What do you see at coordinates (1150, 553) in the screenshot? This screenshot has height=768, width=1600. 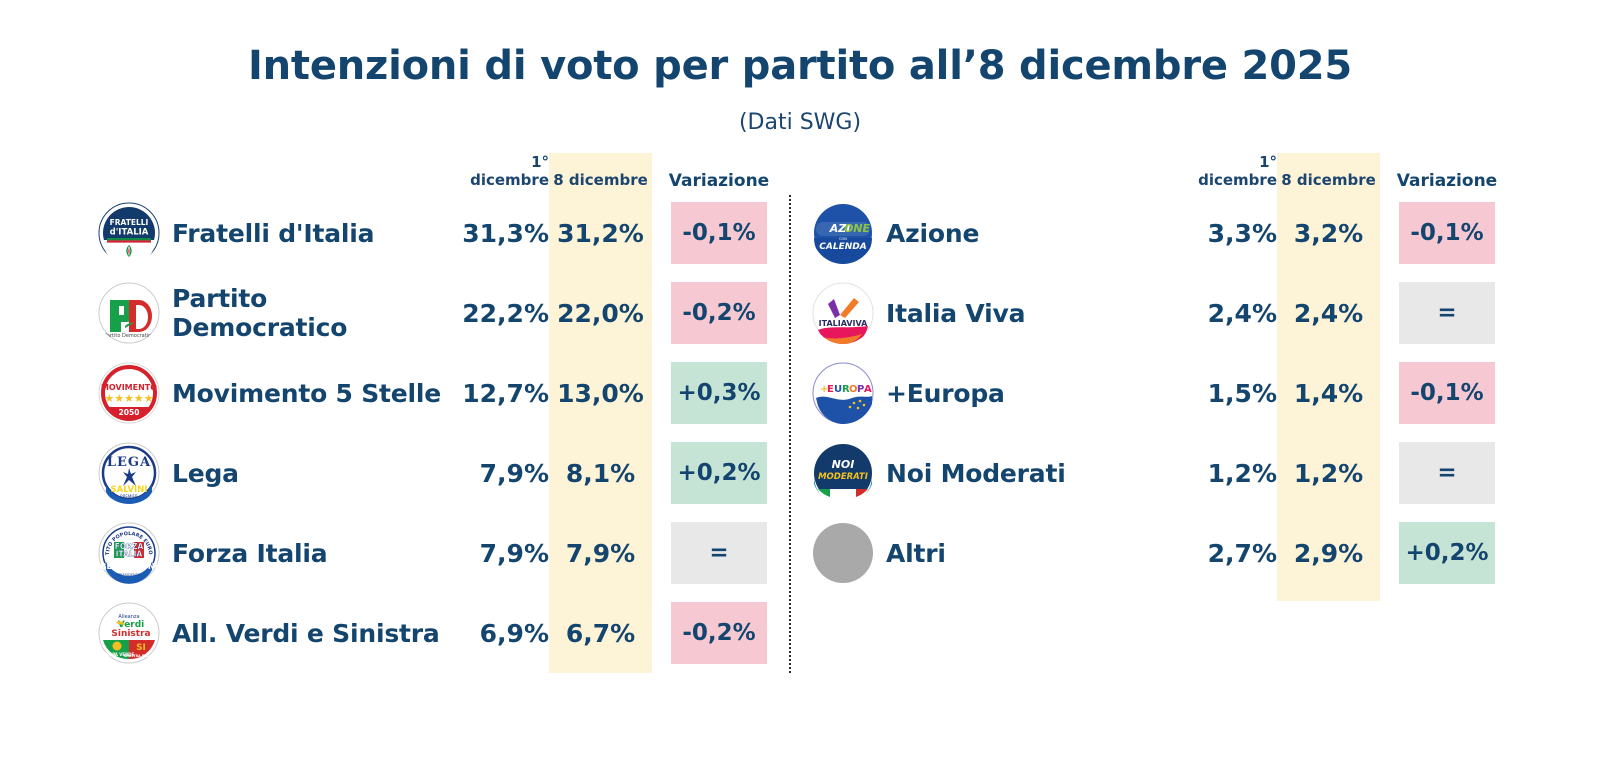 I see `table-row: Altri 2,7% 2,9% +0,2%` at bounding box center [1150, 553].